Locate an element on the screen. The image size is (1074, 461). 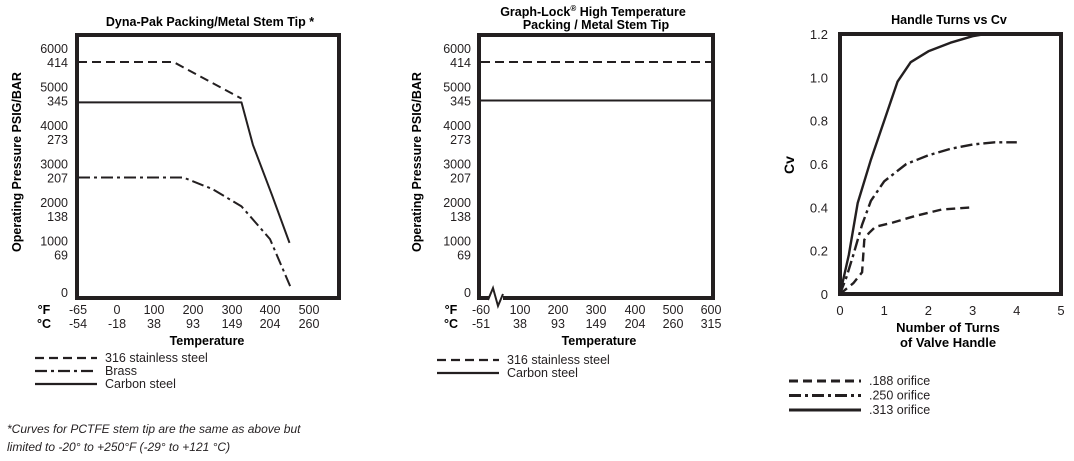
chart1-x-tick-c-2: 38 is located at coordinates (154, 324).